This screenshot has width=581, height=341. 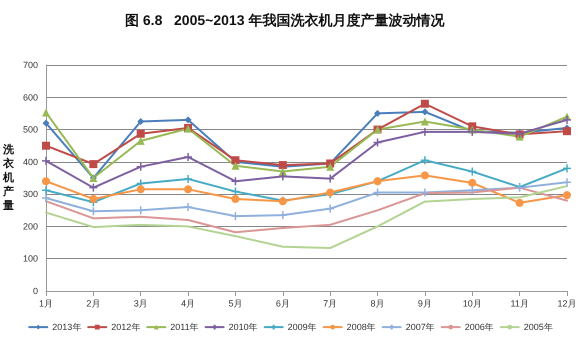 What do you see at coordinates (243, 327) in the screenshot?
I see `legend-label: 2010年` at bounding box center [243, 327].